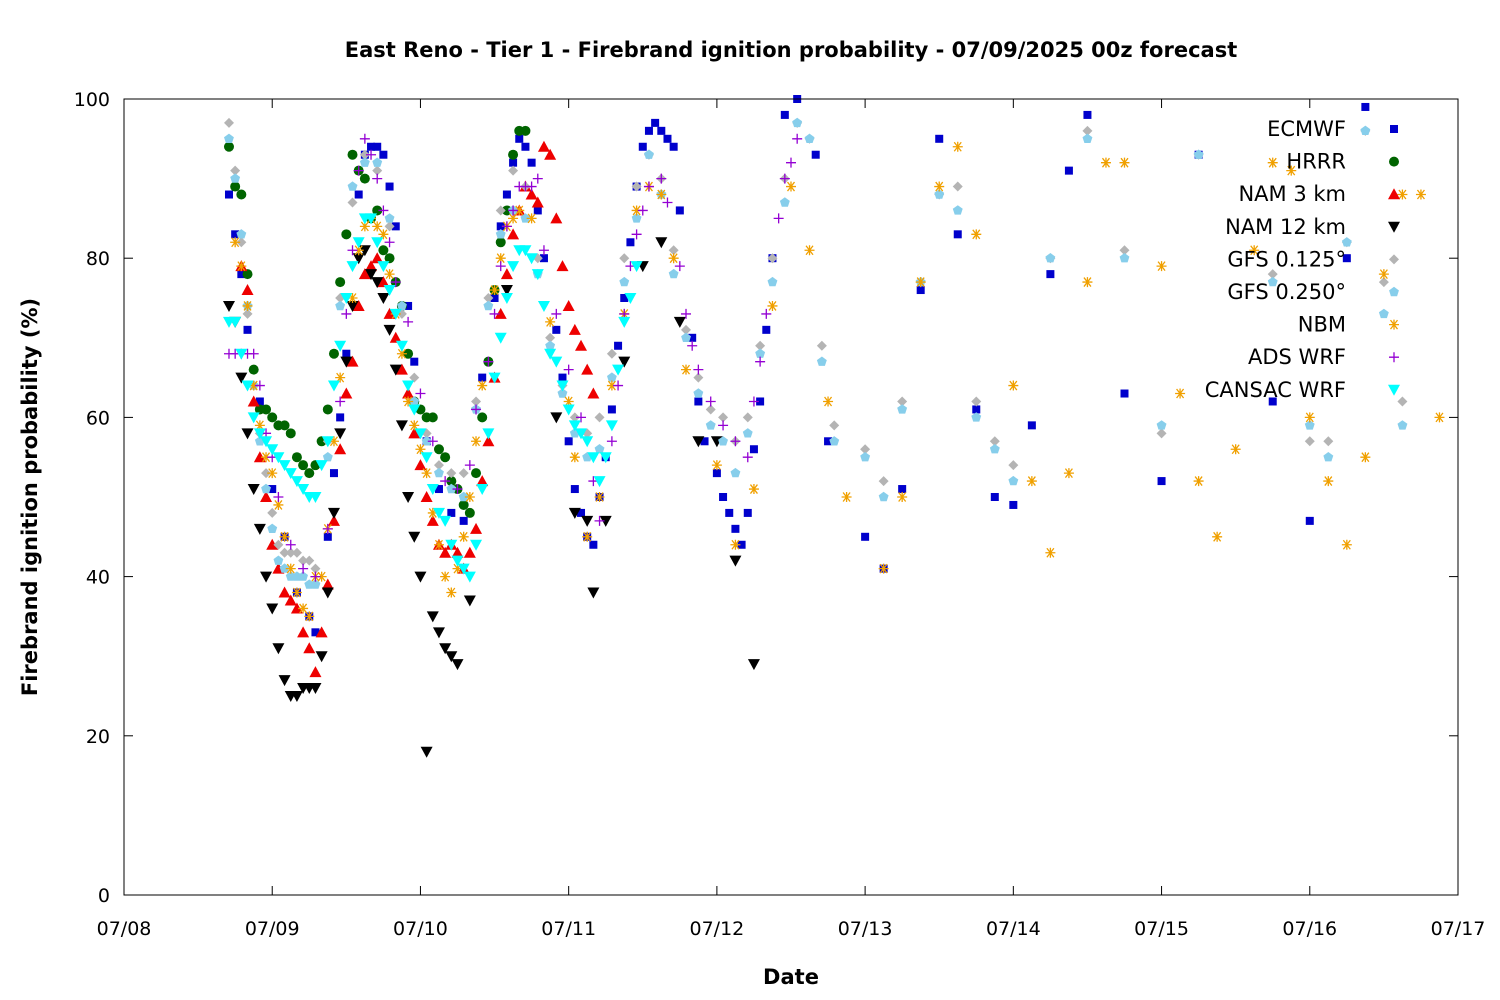 This screenshot has height=1000, width=1500. What do you see at coordinates (1286, 292) in the screenshot?
I see `legend-label: GFS 0.250°` at bounding box center [1286, 292].